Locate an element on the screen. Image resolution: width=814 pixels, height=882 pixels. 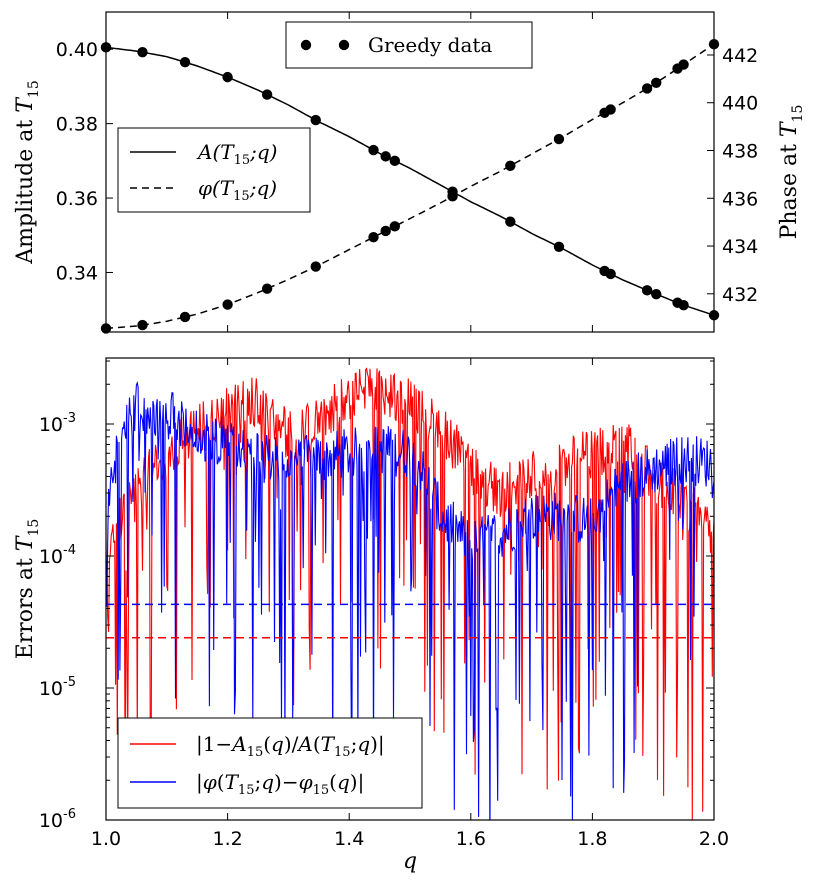
right-tick-label: 438 is located at coordinates (740, 152).